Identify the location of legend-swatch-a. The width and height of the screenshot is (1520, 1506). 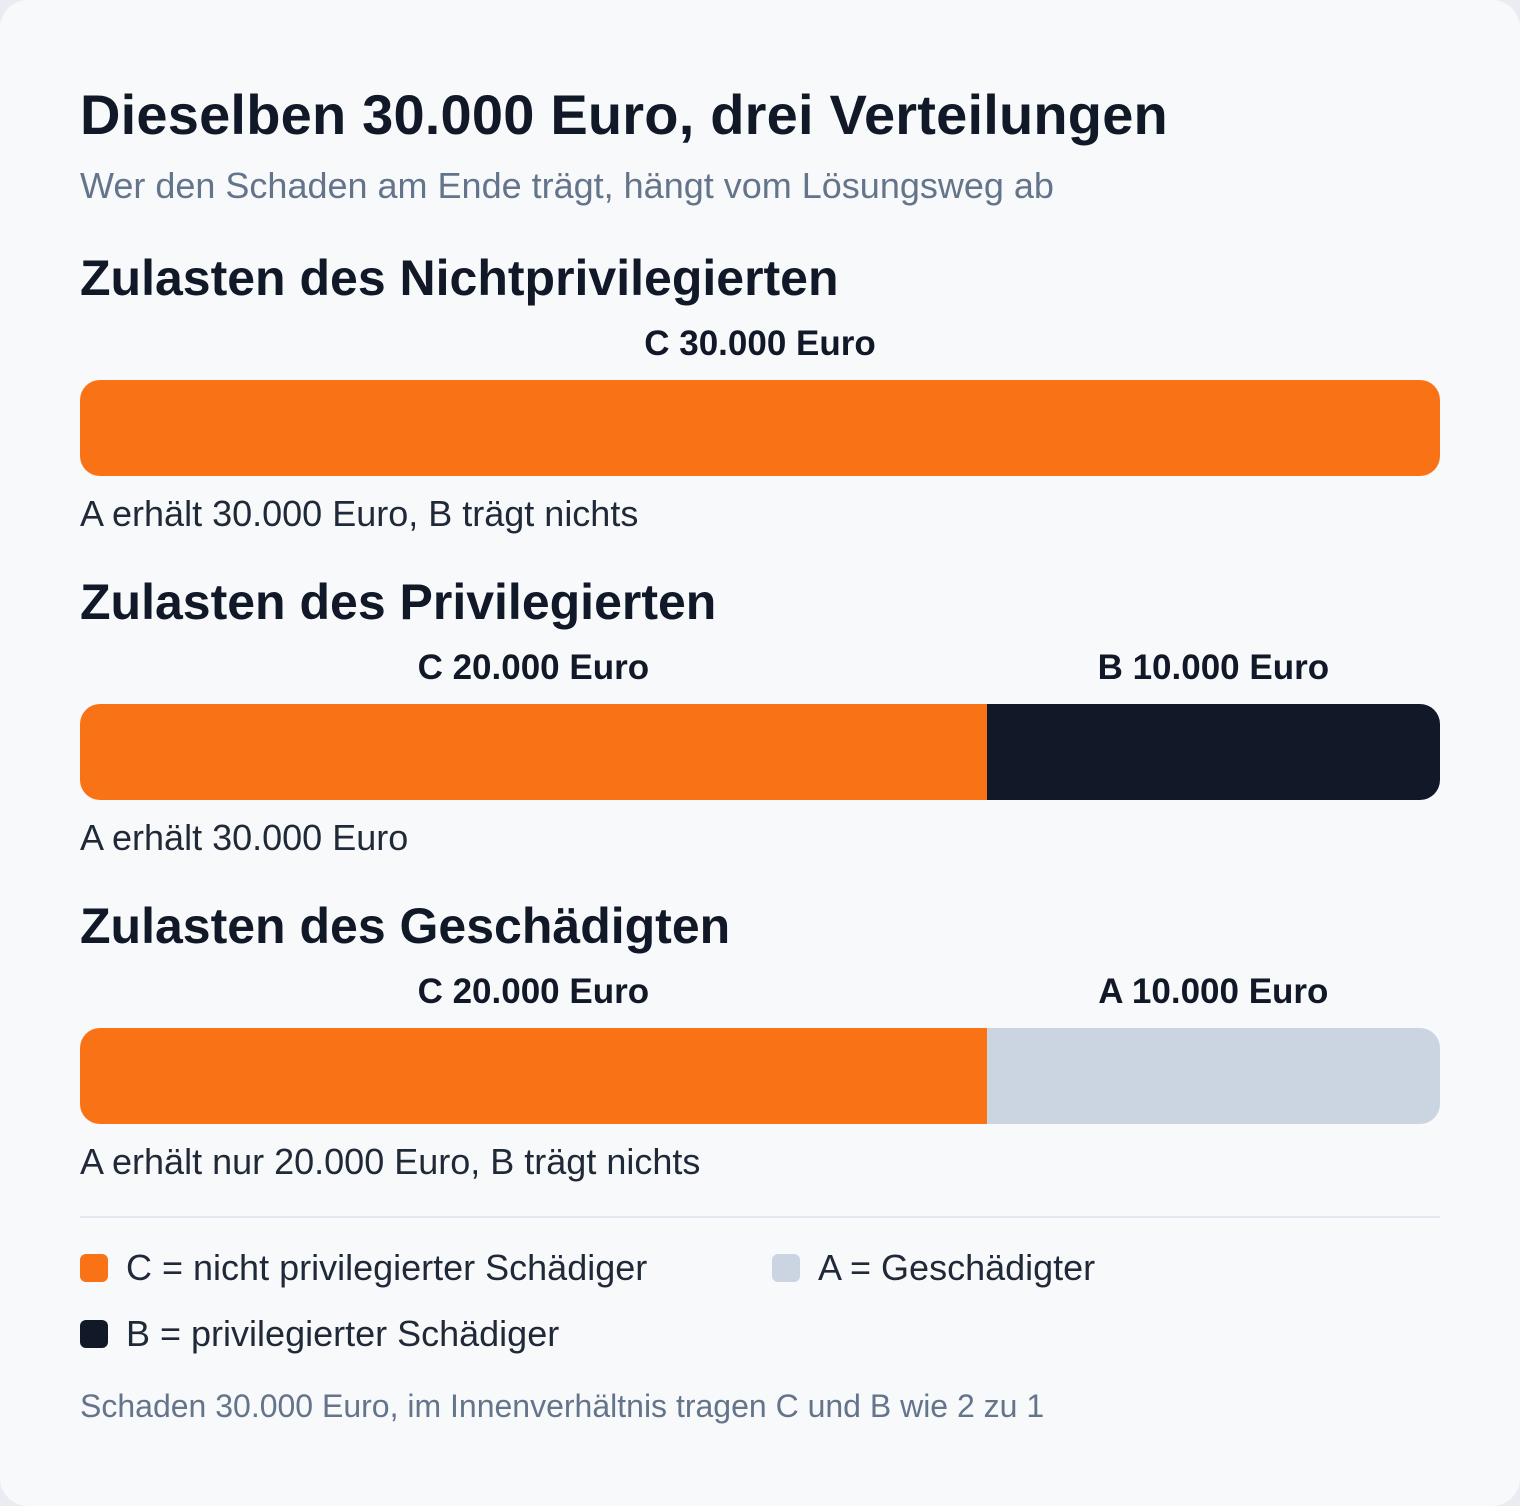
(786, 1268).